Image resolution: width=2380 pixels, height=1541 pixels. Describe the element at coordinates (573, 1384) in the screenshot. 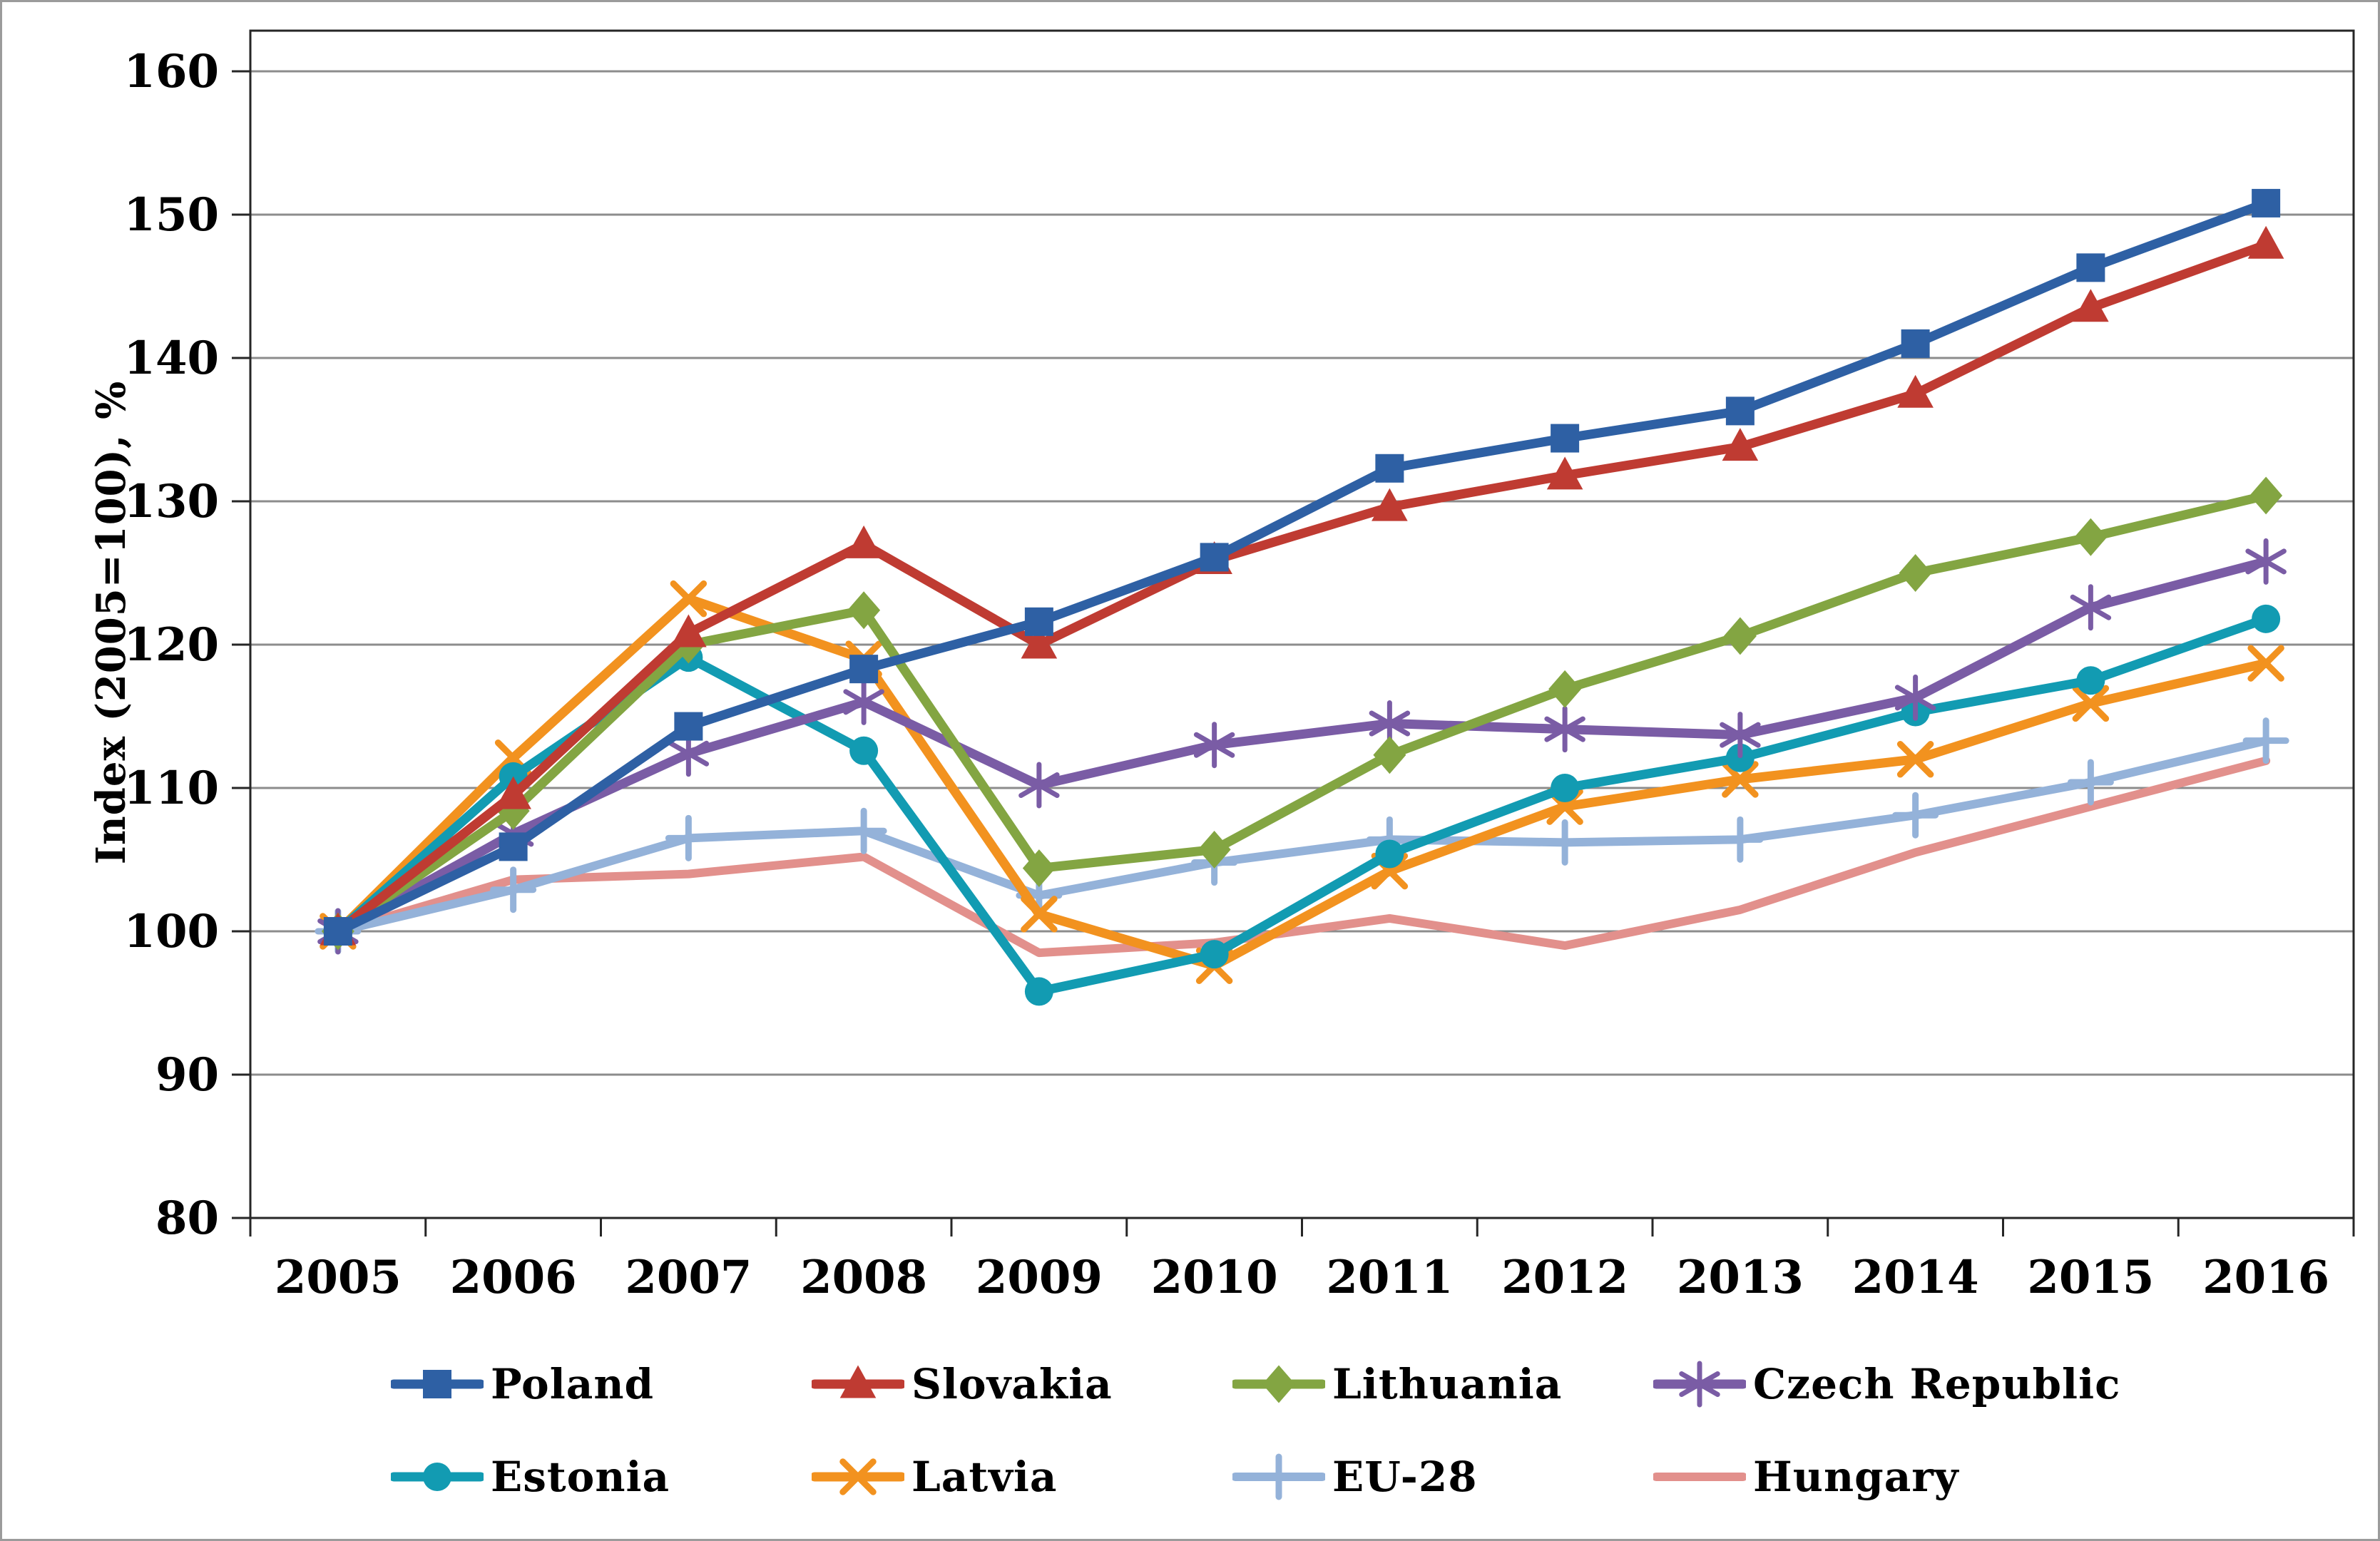

I see `legend-label: Poland` at that location.